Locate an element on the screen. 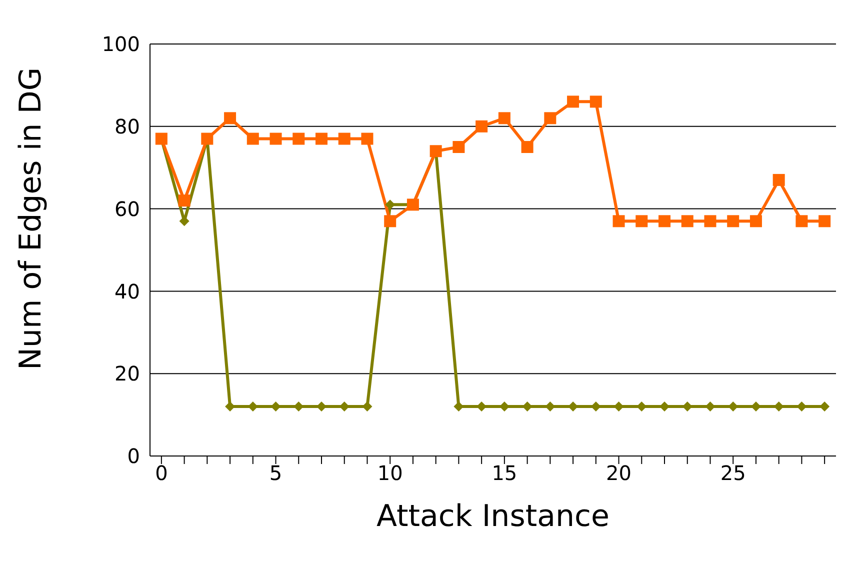 The width and height of the screenshot is (848, 584). x-tick-label: 0 is located at coordinates (161, 473).